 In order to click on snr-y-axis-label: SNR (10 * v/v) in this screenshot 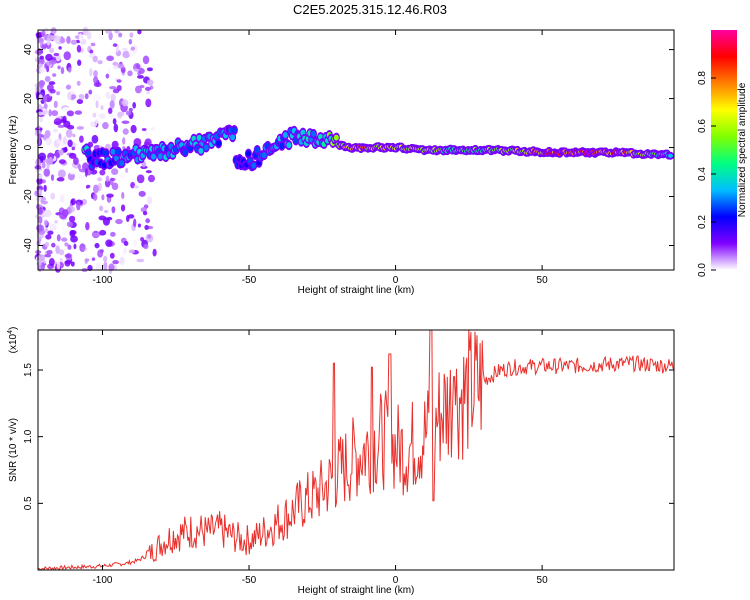, I will do `click(13, 450)`.